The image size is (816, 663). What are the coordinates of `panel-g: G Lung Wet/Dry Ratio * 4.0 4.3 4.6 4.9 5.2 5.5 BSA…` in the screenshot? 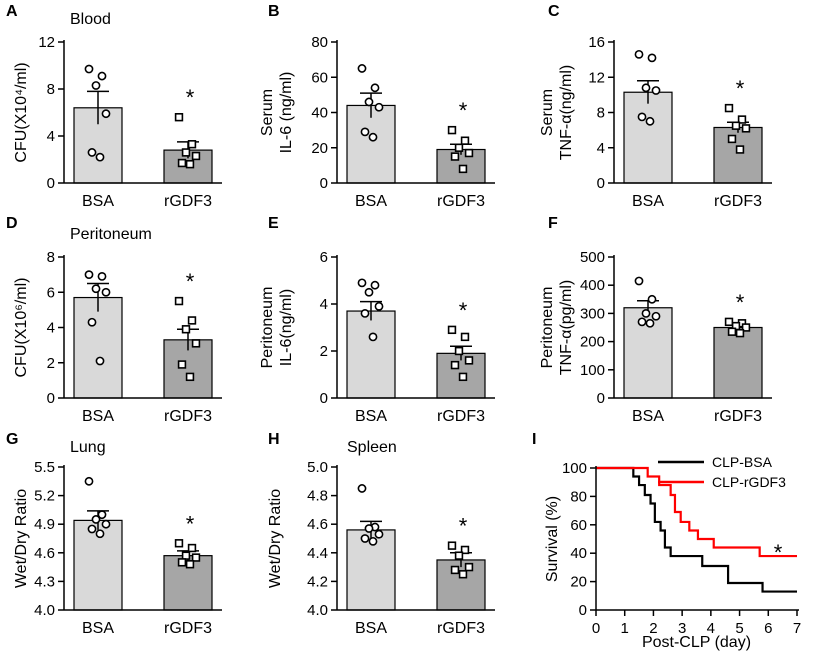 It's located at (114, 534).